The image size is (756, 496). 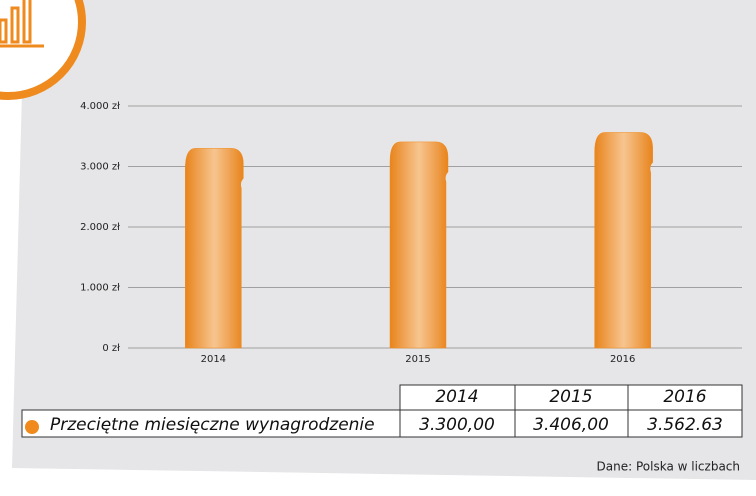 What do you see at coordinates (212, 425) in the screenshot?
I see `legend-label: Przeciętne miesięczne wynagrodzenie` at bounding box center [212, 425].